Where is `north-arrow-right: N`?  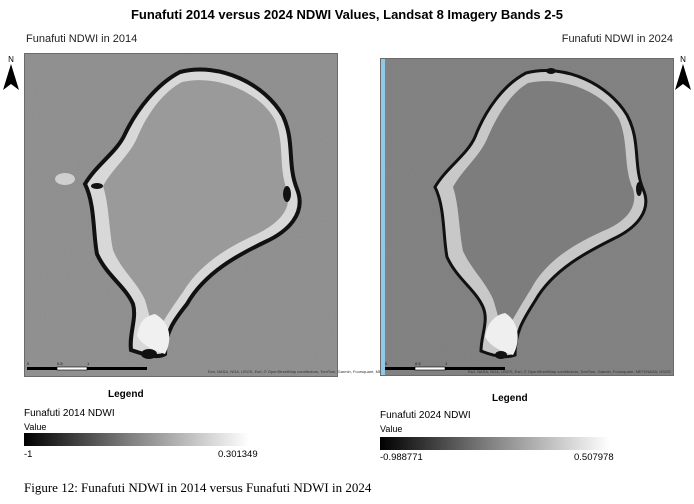
north-arrow-right: N is located at coordinates (683, 72).